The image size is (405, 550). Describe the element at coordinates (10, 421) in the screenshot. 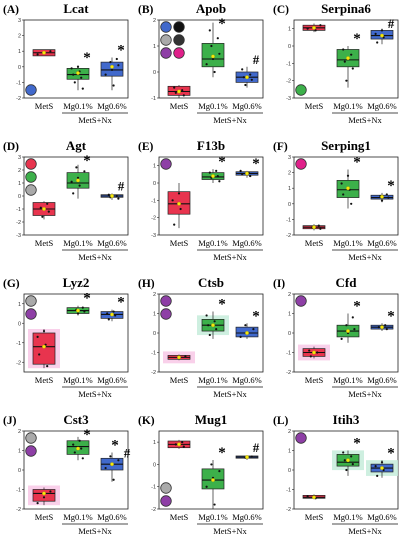

I see `panel-label: (J)` at that location.